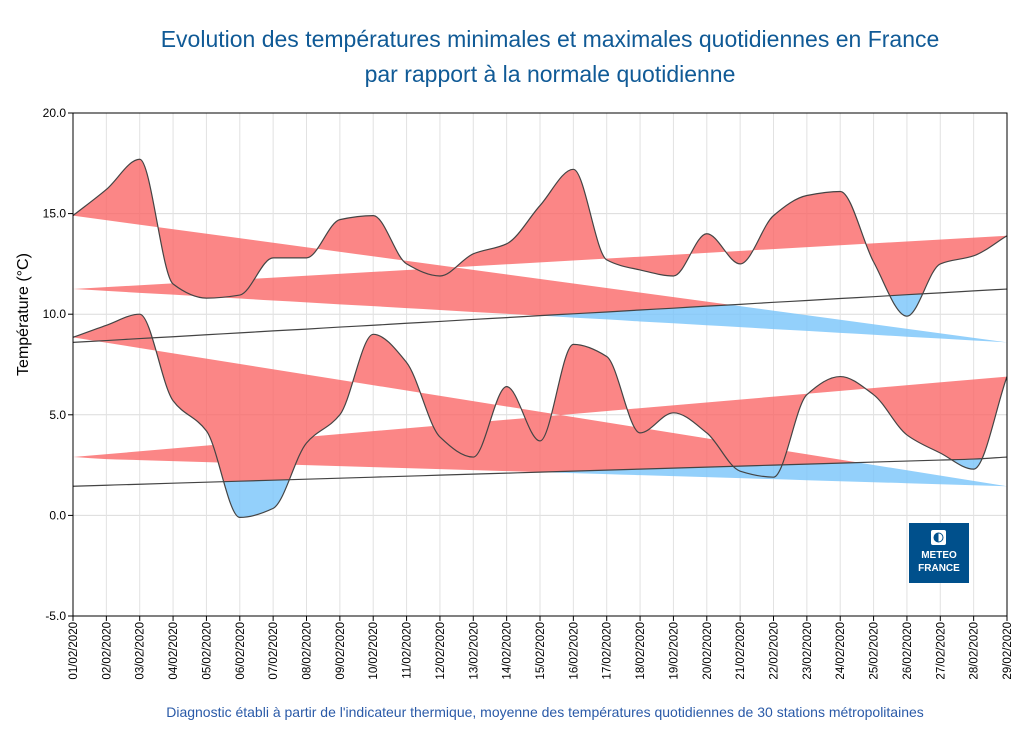 Image resolution: width=1030 pixels, height=737 pixels. I want to click on x-tick-label: 27/02/2020, so click(941, 651).